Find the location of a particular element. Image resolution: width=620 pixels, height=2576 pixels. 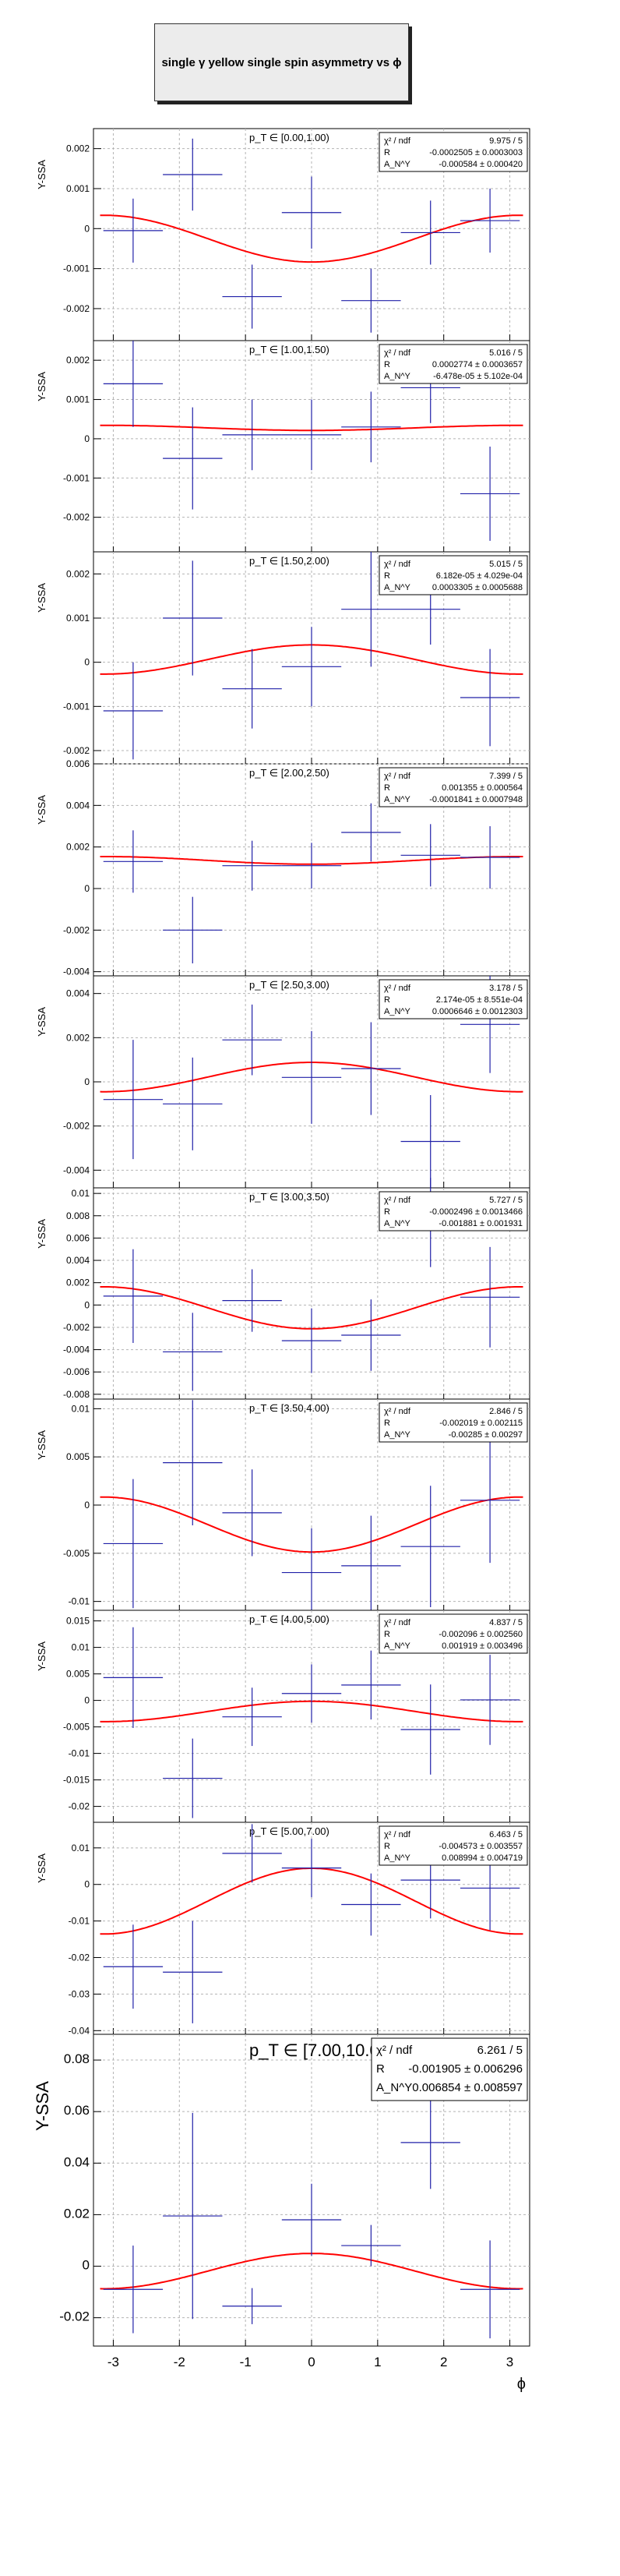

x-tick-label: 3 is located at coordinates (509, 2362).